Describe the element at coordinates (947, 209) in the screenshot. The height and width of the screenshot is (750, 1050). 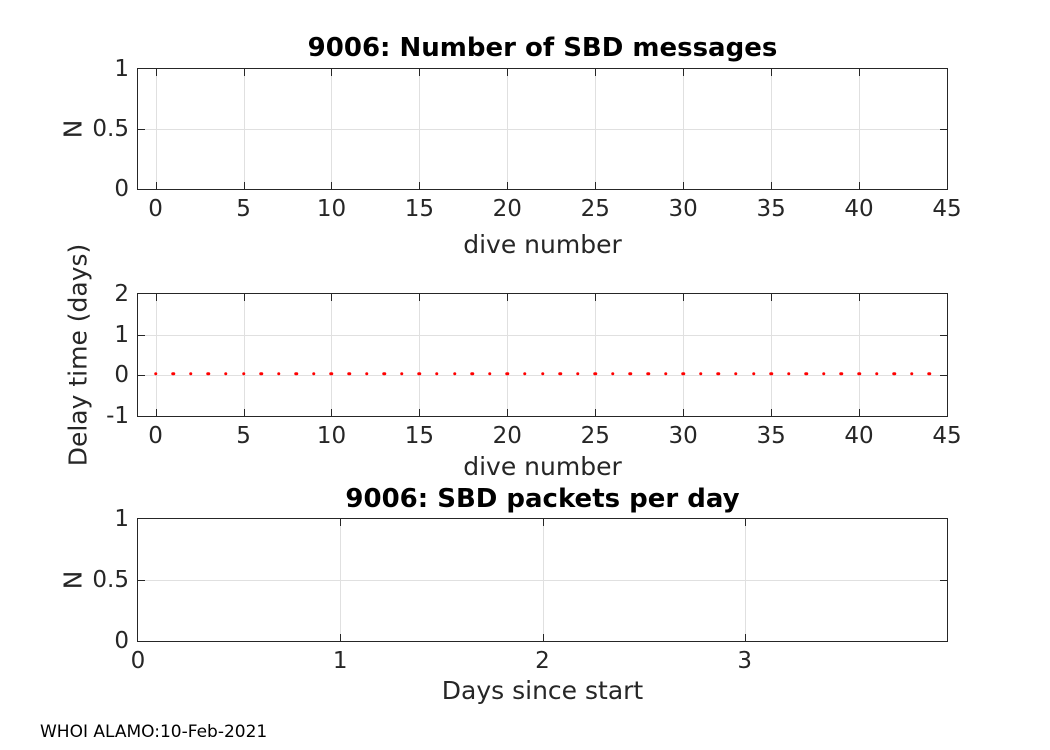
I see `x-tick-label: 45` at that location.